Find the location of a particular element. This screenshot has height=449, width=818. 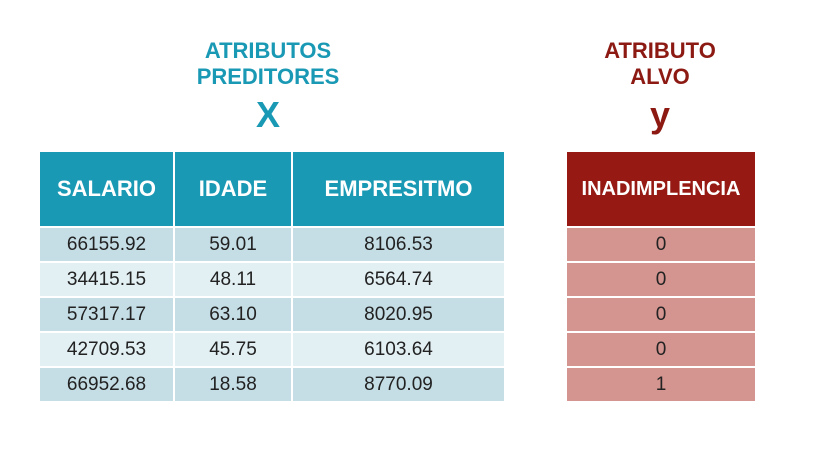

table-row: 42709.53 45.75 6103.64 is located at coordinates (272, 349).